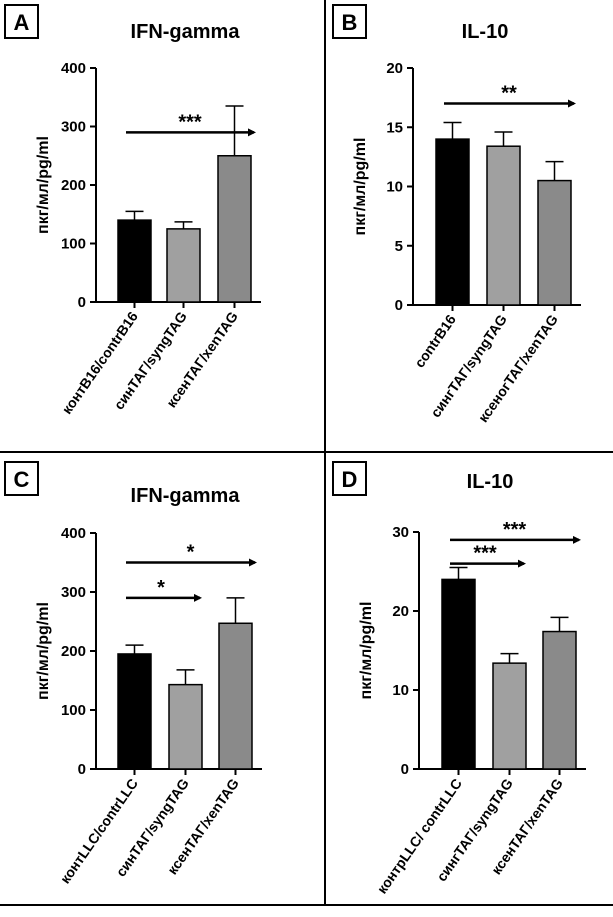  Describe the element at coordinates (394, 127) in the screenshot. I see `y-tick-label: 15` at that location.